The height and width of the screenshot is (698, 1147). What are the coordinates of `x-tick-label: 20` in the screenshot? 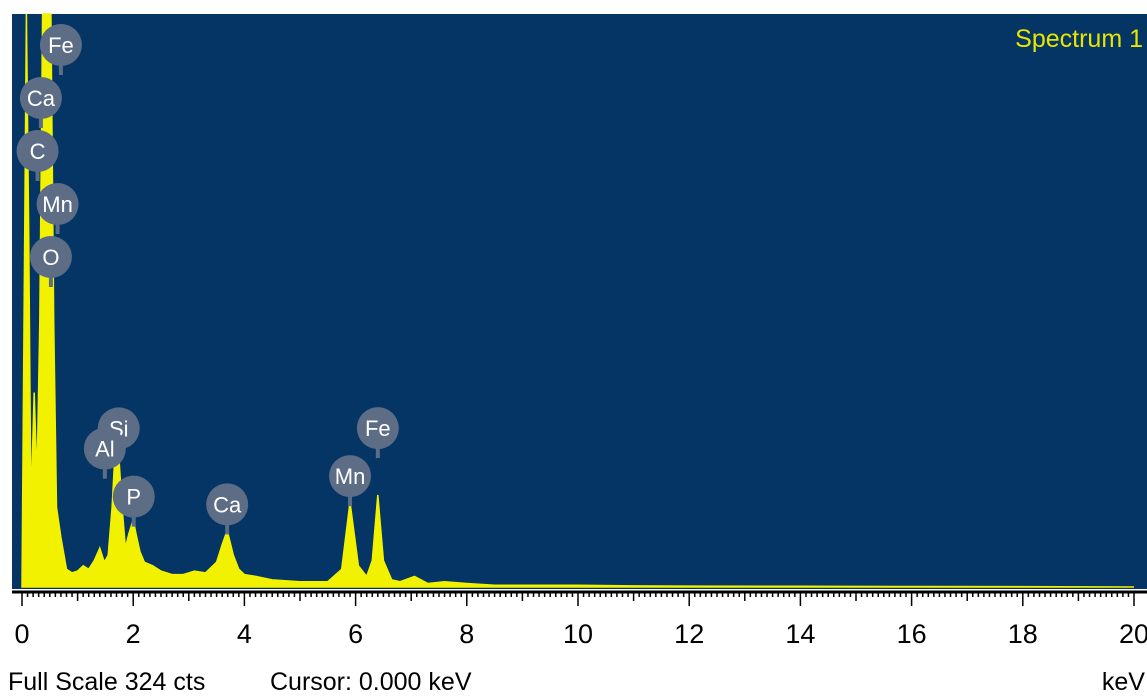 It's located at (1133, 634).